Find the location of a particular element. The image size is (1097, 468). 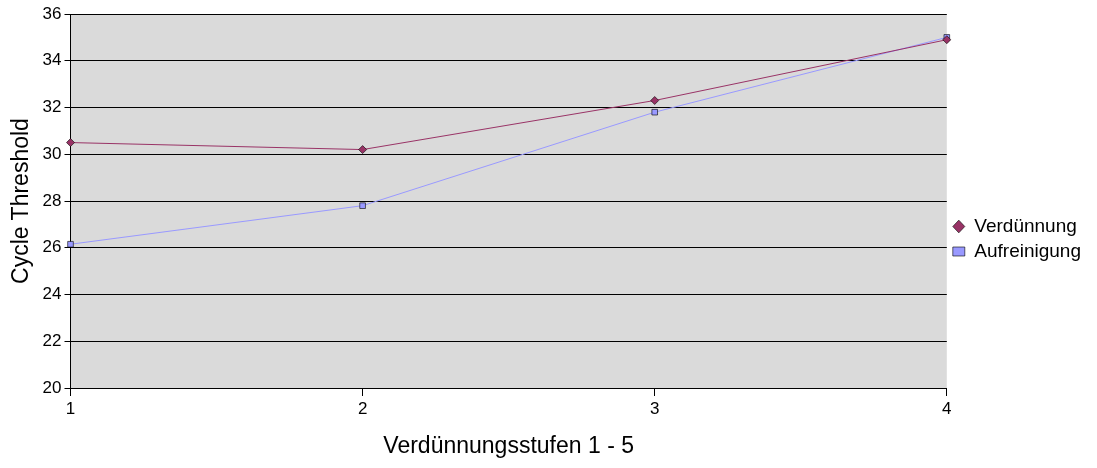

y-tick-label: 36 is located at coordinates (52, 13).